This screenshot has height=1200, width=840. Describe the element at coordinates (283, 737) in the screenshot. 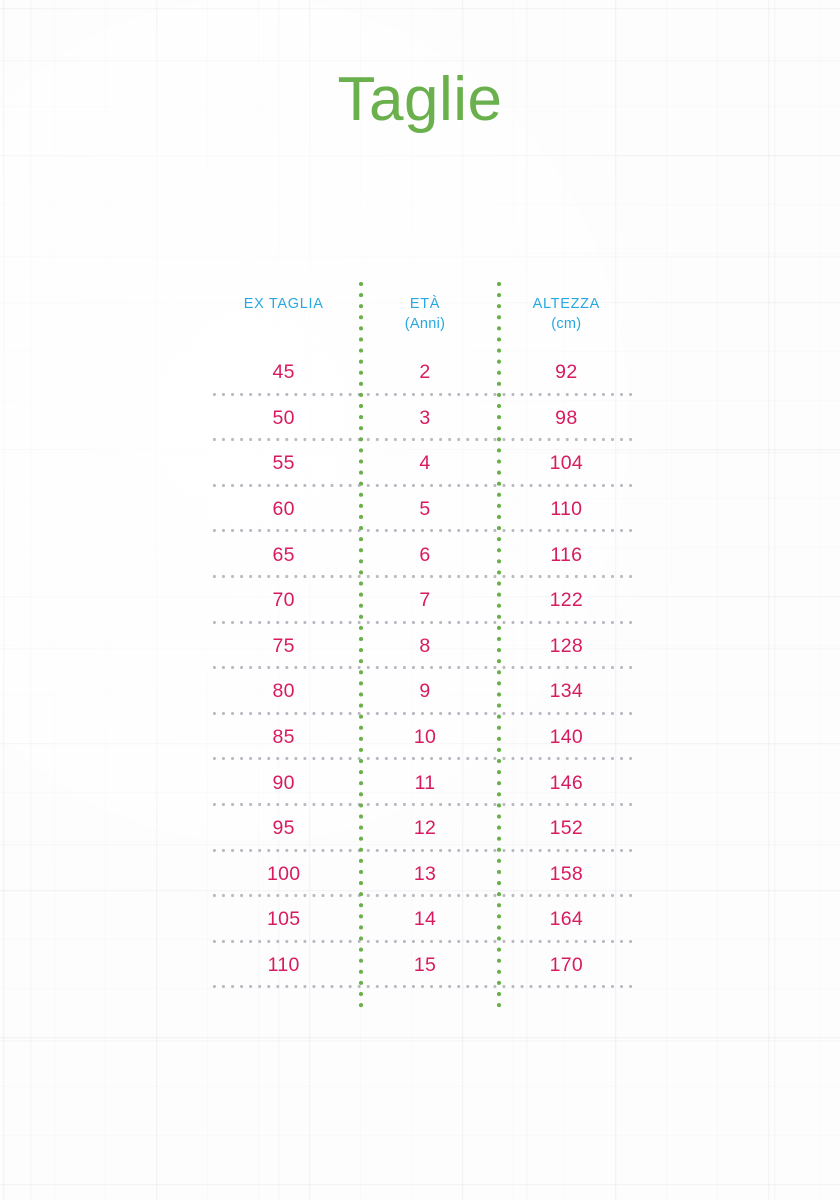

I see `cell-ex-taglia: 85` at that location.